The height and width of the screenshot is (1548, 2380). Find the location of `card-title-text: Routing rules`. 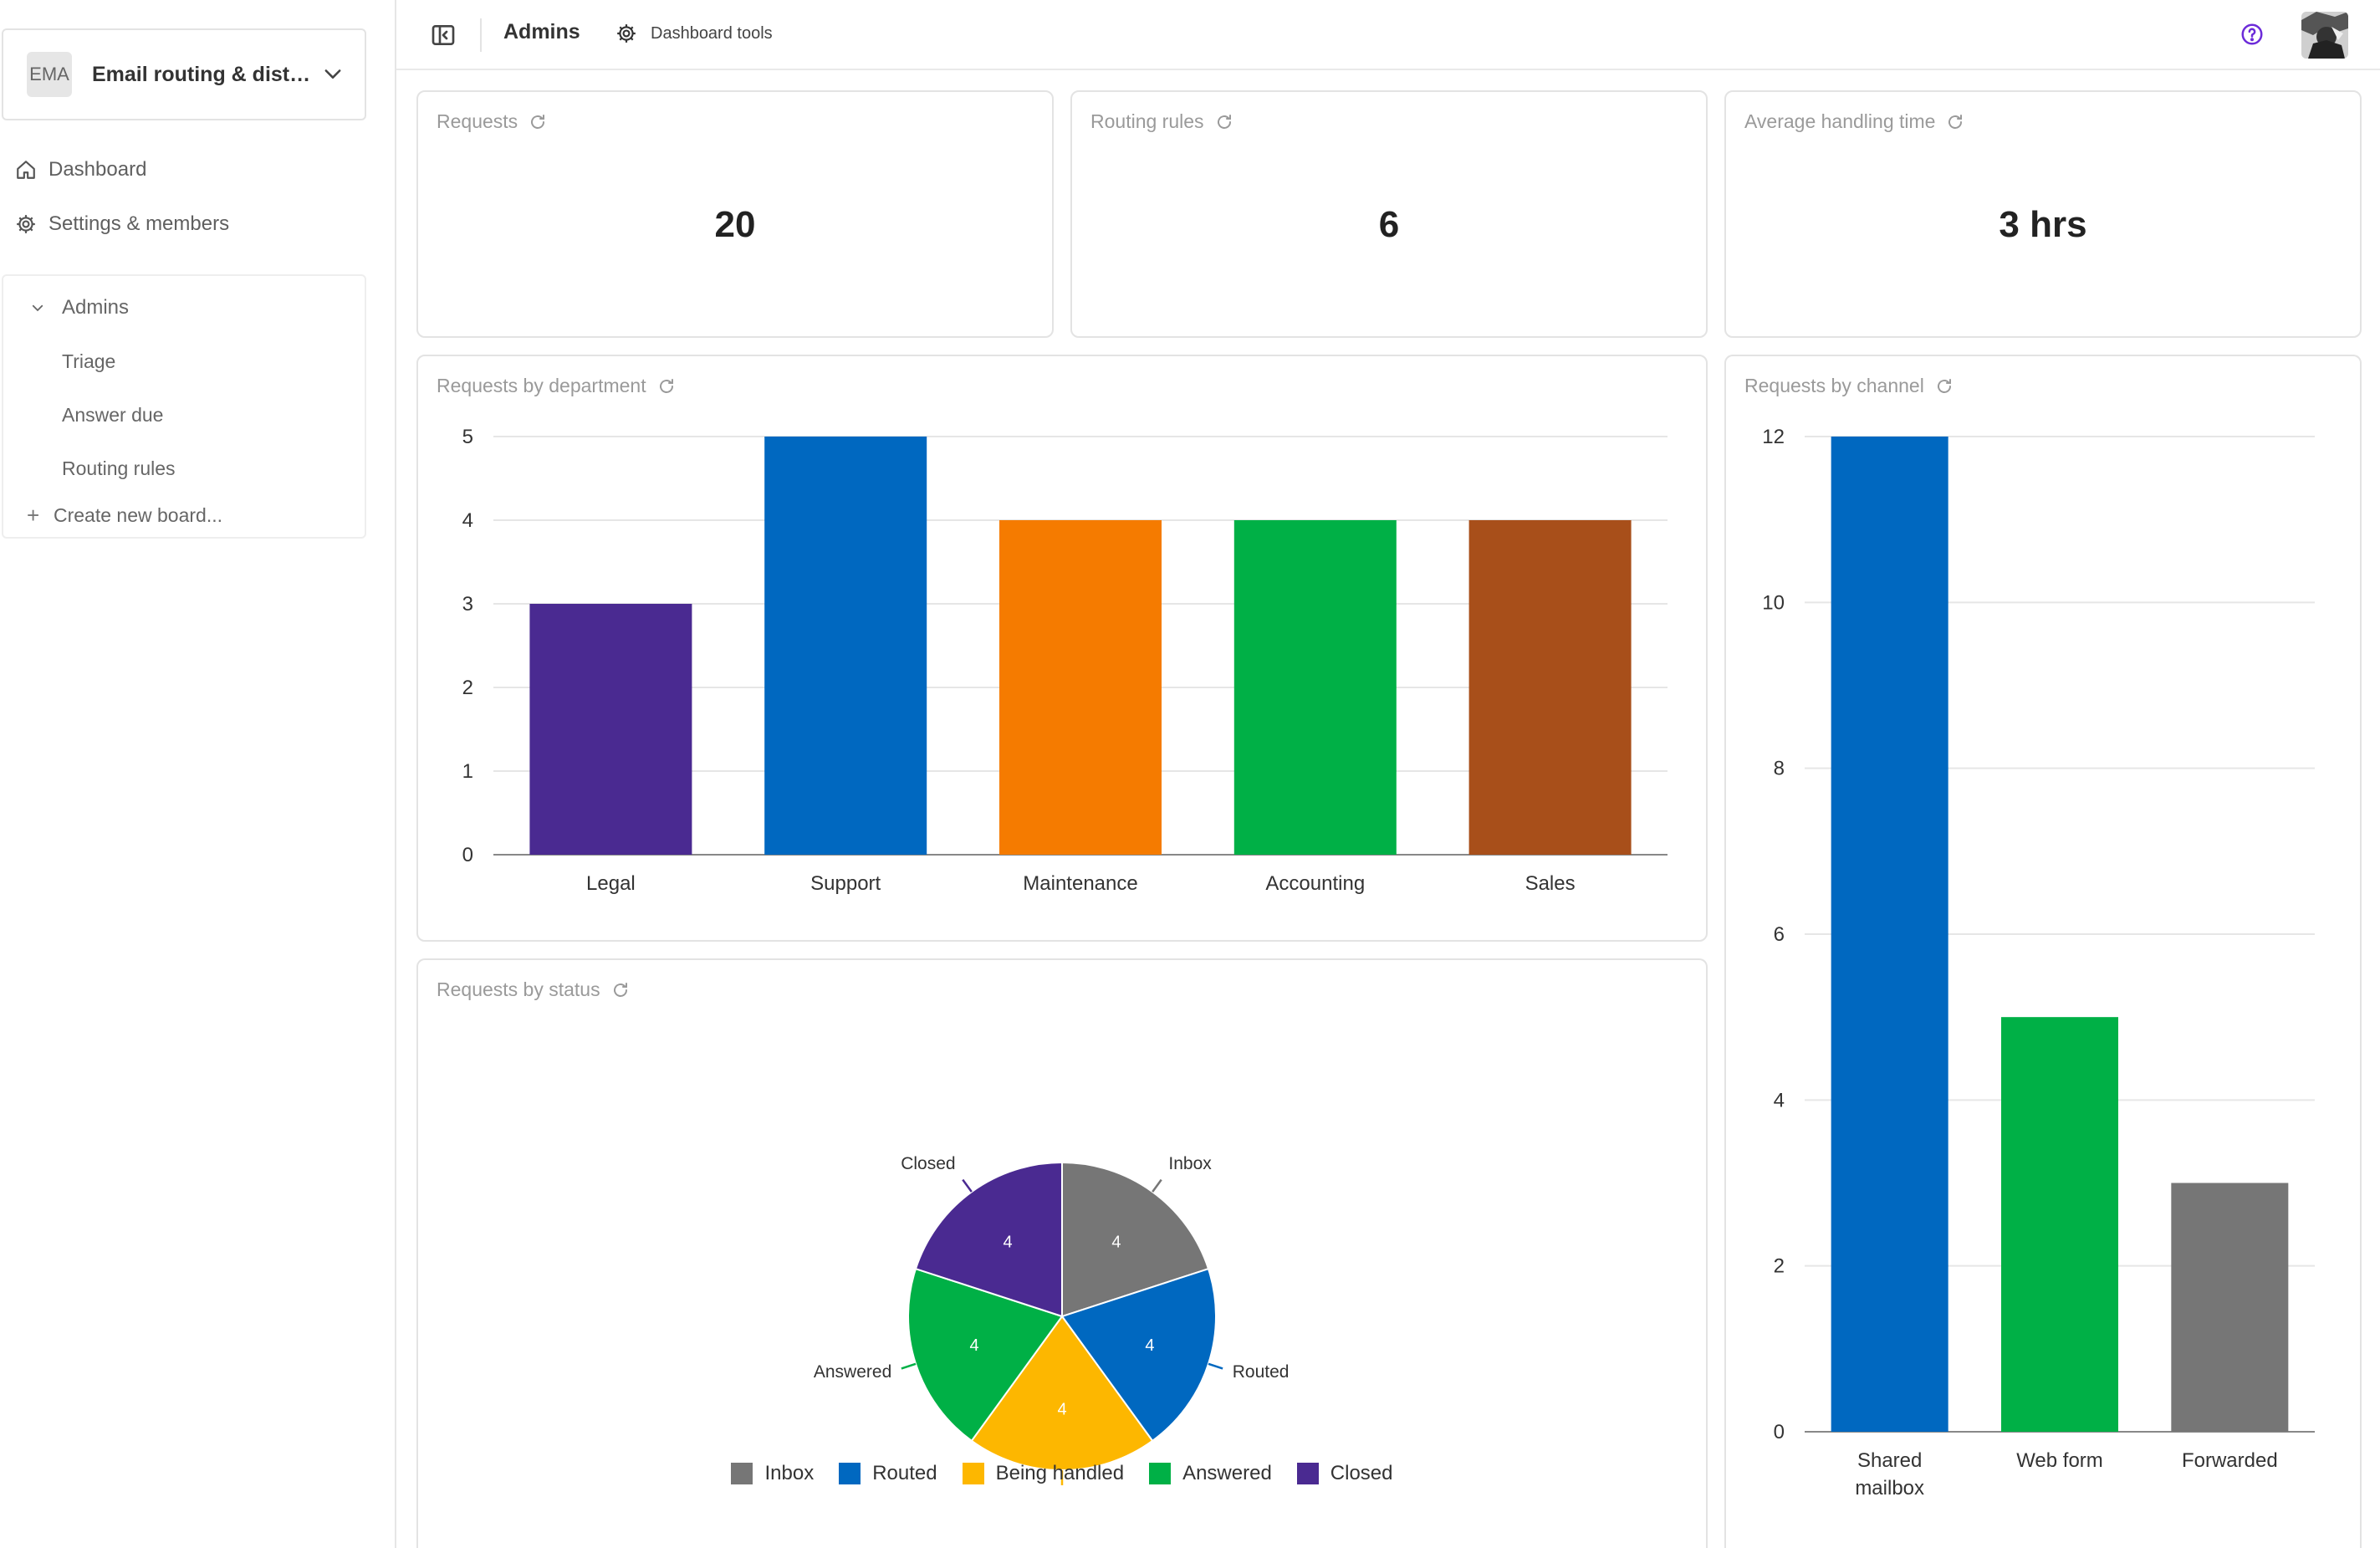

card-title-text: Routing rules is located at coordinates (1147, 121).